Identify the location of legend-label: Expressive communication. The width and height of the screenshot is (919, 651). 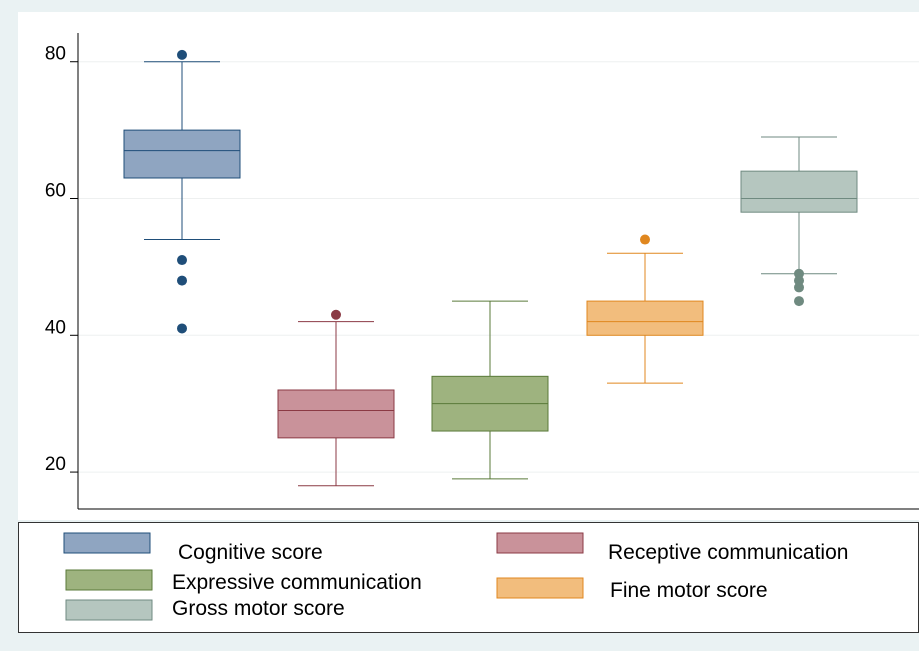
(297, 582).